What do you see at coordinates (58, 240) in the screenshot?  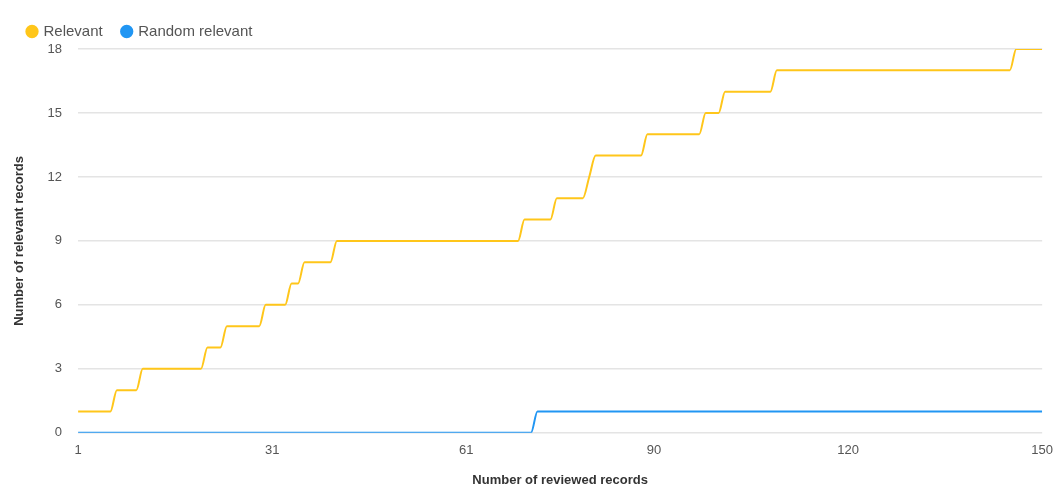 I see `y-tick-label: 9` at bounding box center [58, 240].